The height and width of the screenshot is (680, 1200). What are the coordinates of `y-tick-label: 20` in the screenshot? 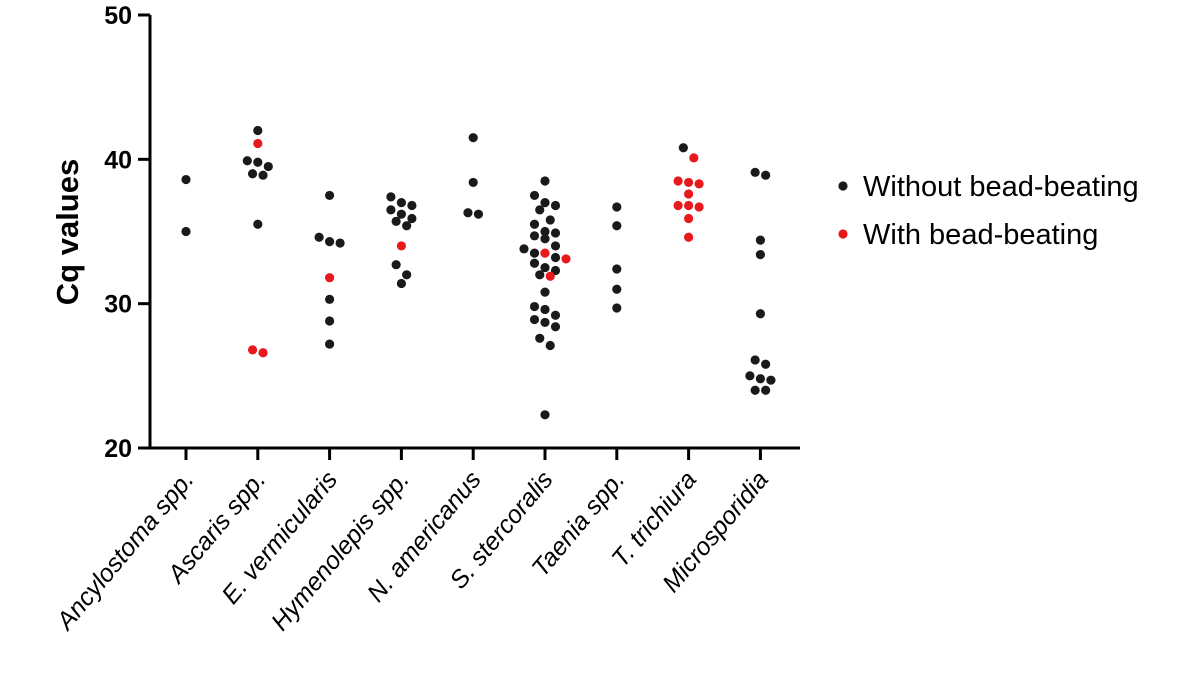 It's located at (118, 449).